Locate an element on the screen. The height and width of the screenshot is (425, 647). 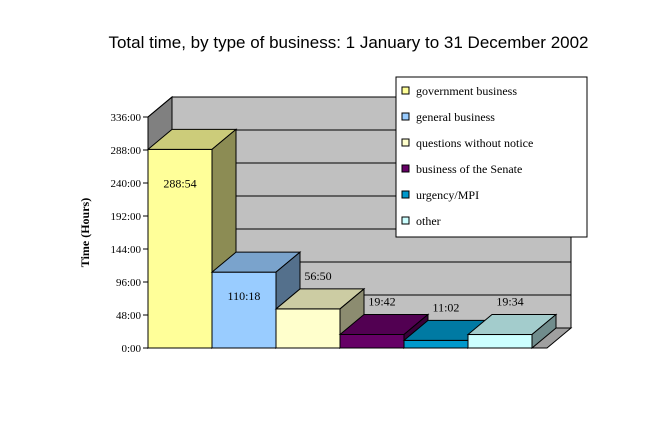
data-label: 11:02 is located at coordinates (446, 307).